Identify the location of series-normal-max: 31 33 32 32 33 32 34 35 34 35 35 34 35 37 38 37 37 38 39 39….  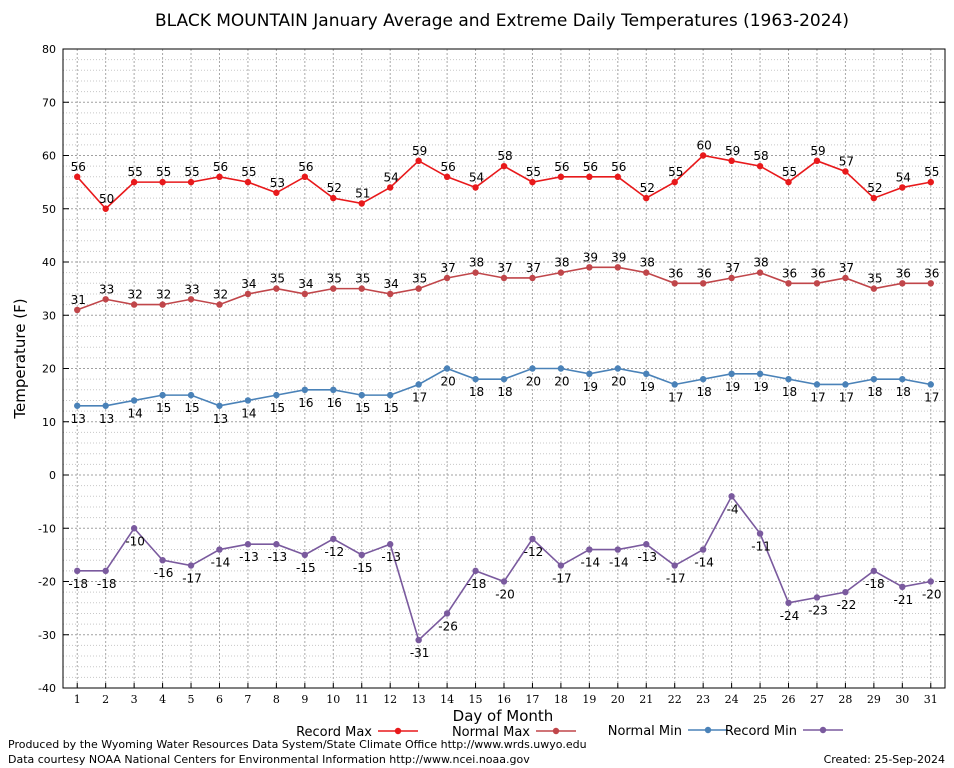
(505, 282).